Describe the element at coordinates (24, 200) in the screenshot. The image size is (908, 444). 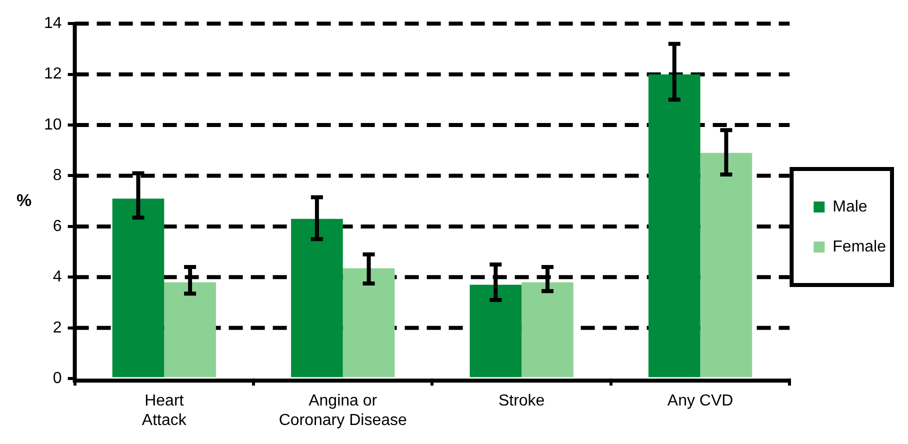
I see `y-axis-title: %` at that location.